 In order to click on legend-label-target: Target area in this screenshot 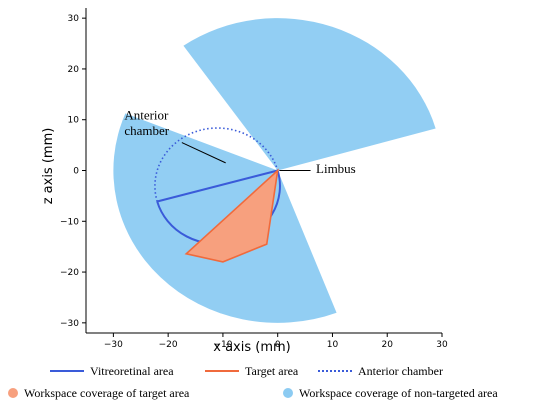, I will do `click(272, 370)`.